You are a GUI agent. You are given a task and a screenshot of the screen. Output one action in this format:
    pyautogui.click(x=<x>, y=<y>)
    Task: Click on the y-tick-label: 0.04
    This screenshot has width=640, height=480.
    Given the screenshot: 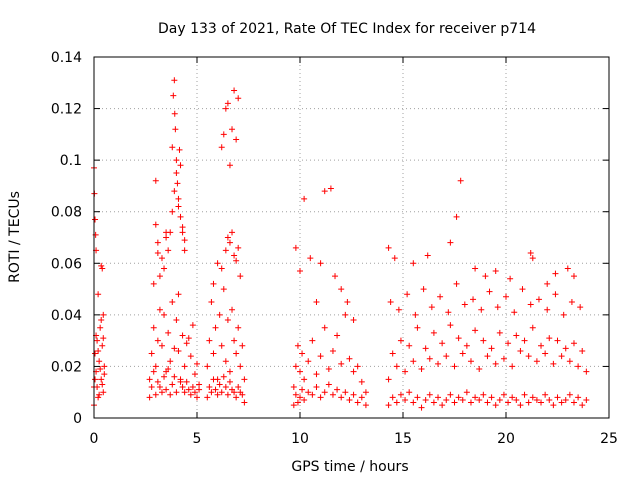 What is the action you would take?
    pyautogui.click(x=66, y=316)
    